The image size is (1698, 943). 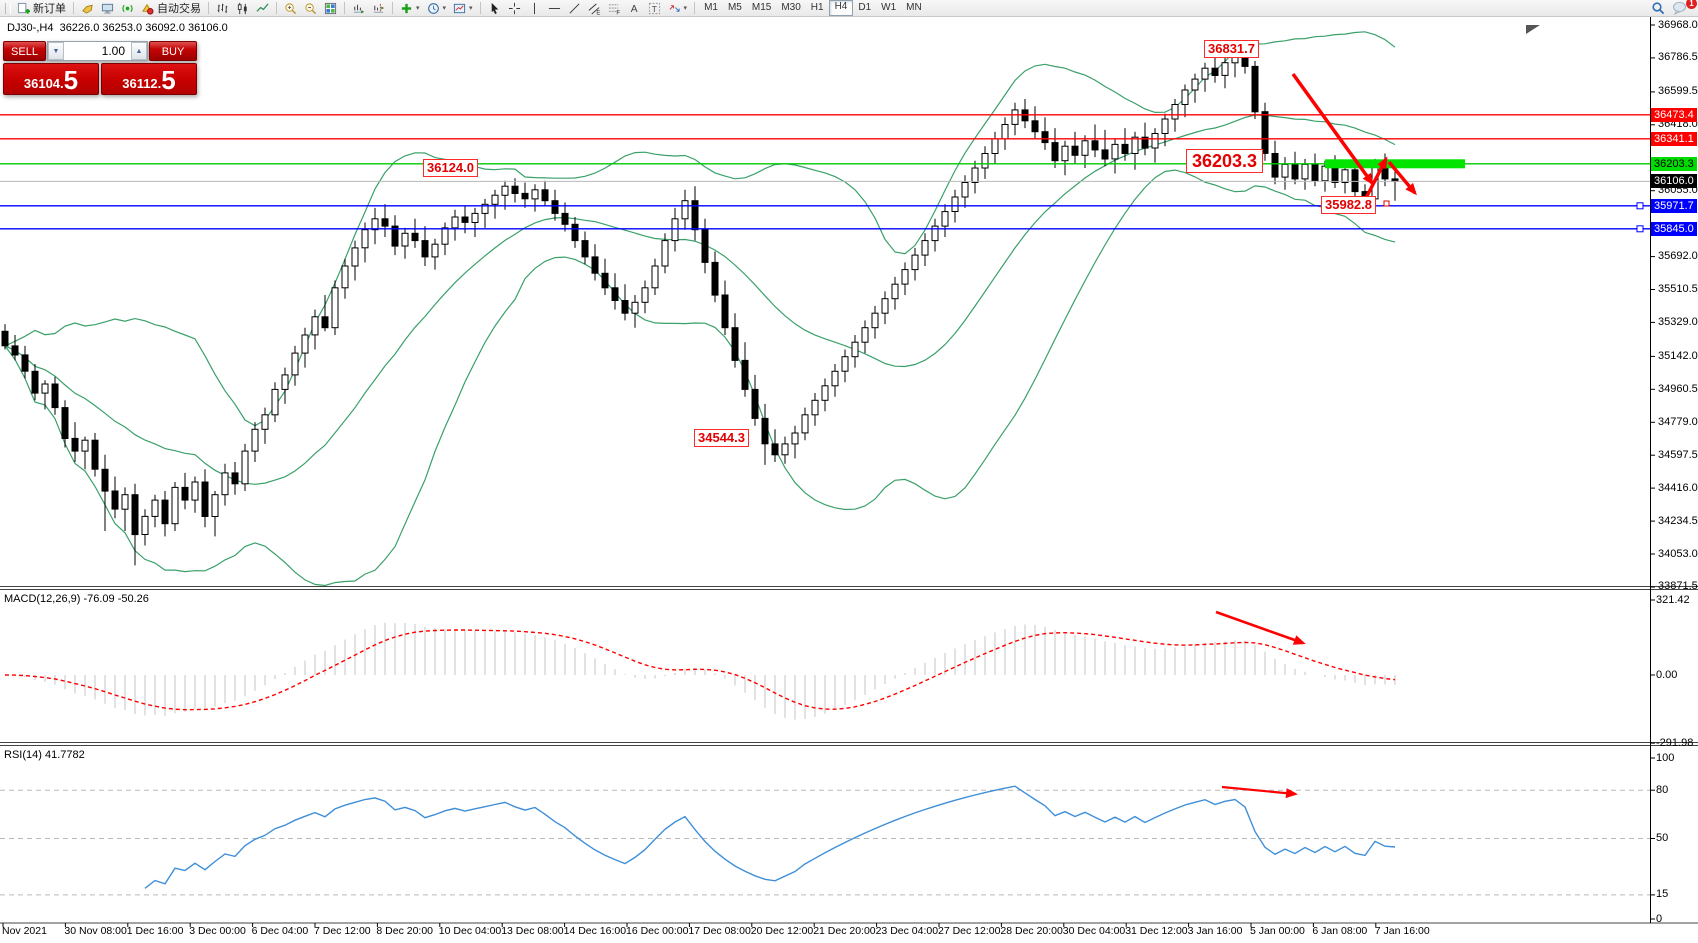 I want to click on profiles-icon, so click(x=87, y=9).